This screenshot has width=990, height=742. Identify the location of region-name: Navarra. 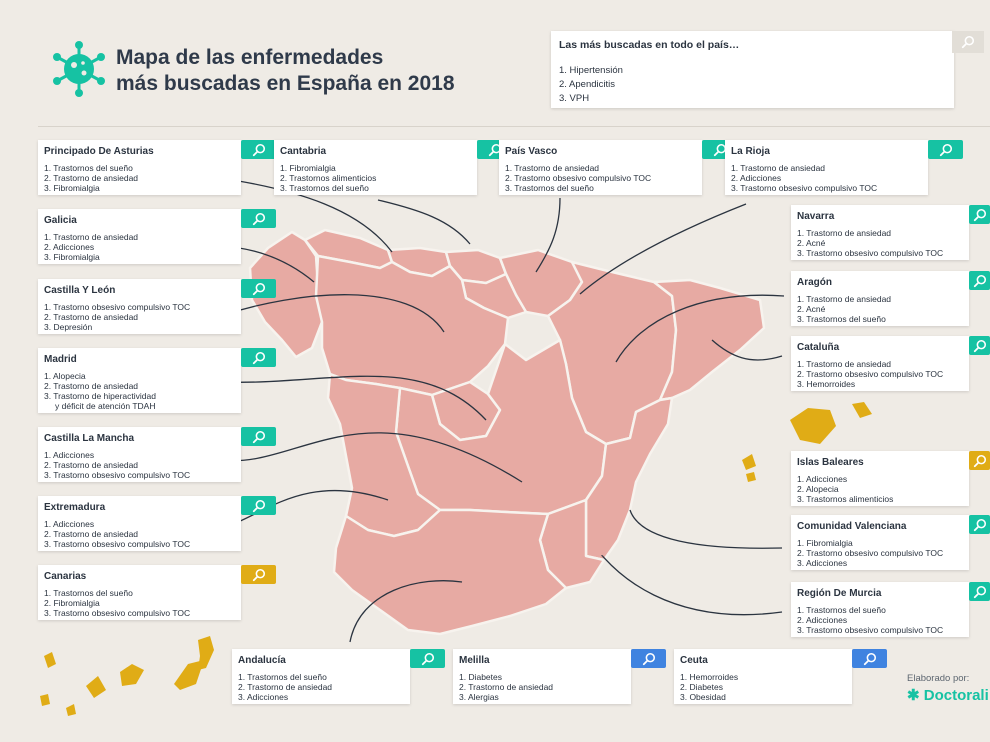
(816, 216).